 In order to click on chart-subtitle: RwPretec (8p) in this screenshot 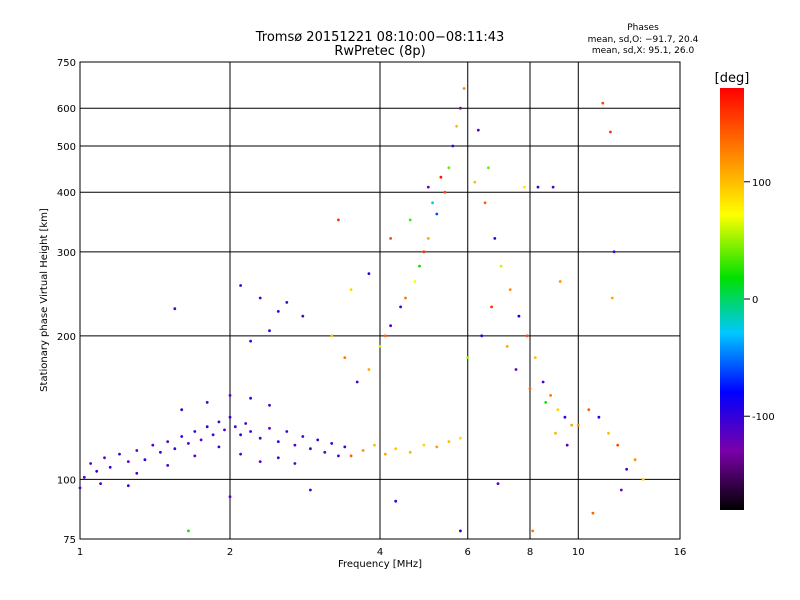, I will do `click(379, 51)`.